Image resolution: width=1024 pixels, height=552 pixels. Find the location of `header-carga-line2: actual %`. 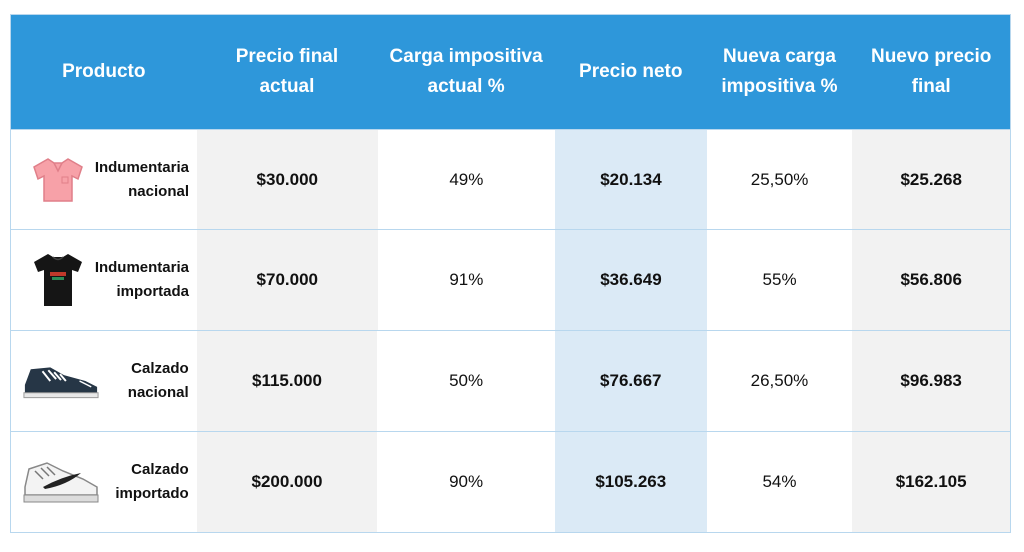

header-carga-line2: actual % is located at coordinates (466, 86).